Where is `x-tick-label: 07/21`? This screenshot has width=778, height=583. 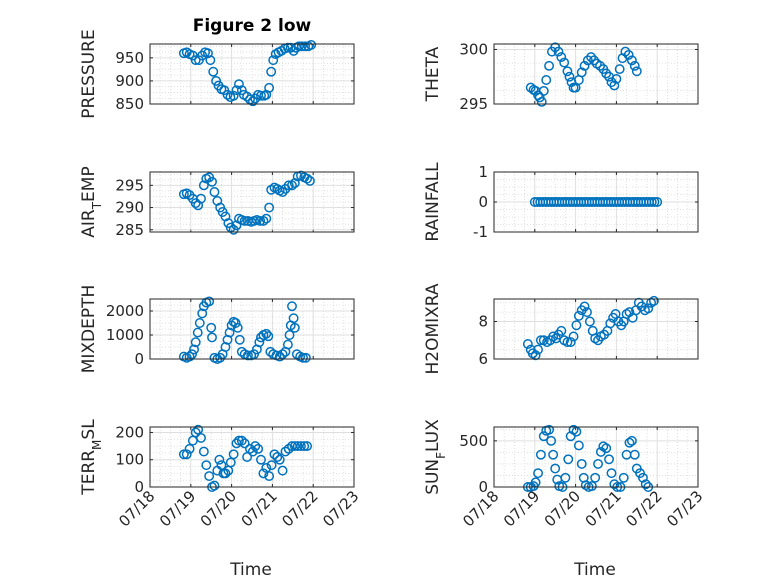 x-tick-label: 07/21 is located at coordinates (259, 508).